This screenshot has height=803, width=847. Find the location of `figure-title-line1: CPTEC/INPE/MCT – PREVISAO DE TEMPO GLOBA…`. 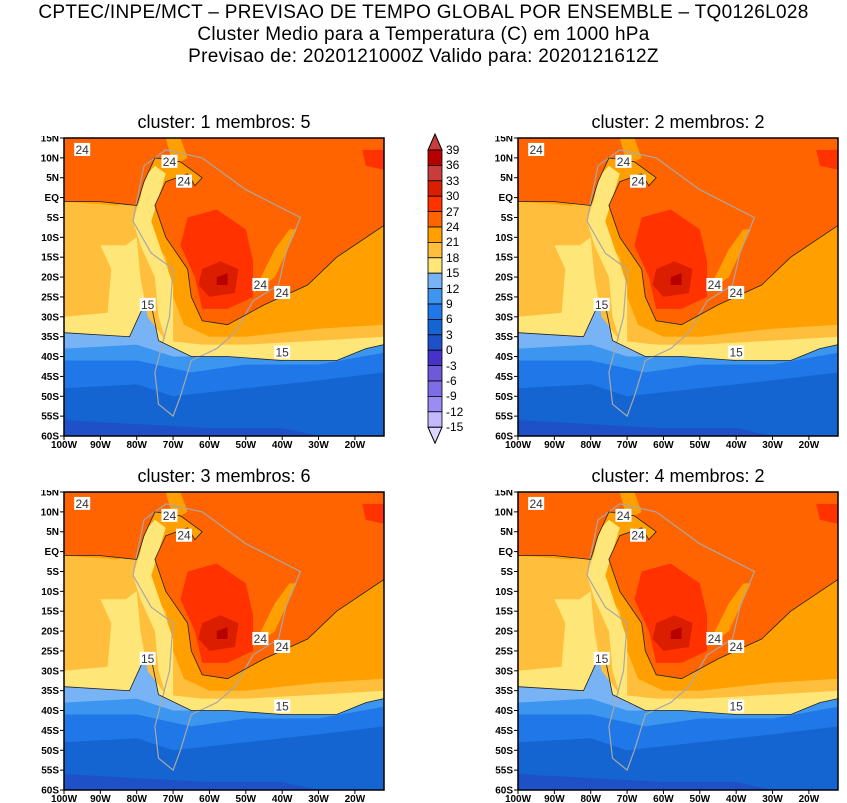

figure-title-line1: CPTEC/INPE/MCT – PREVISAO DE TEMPO GLOBA… is located at coordinates (423, 12).